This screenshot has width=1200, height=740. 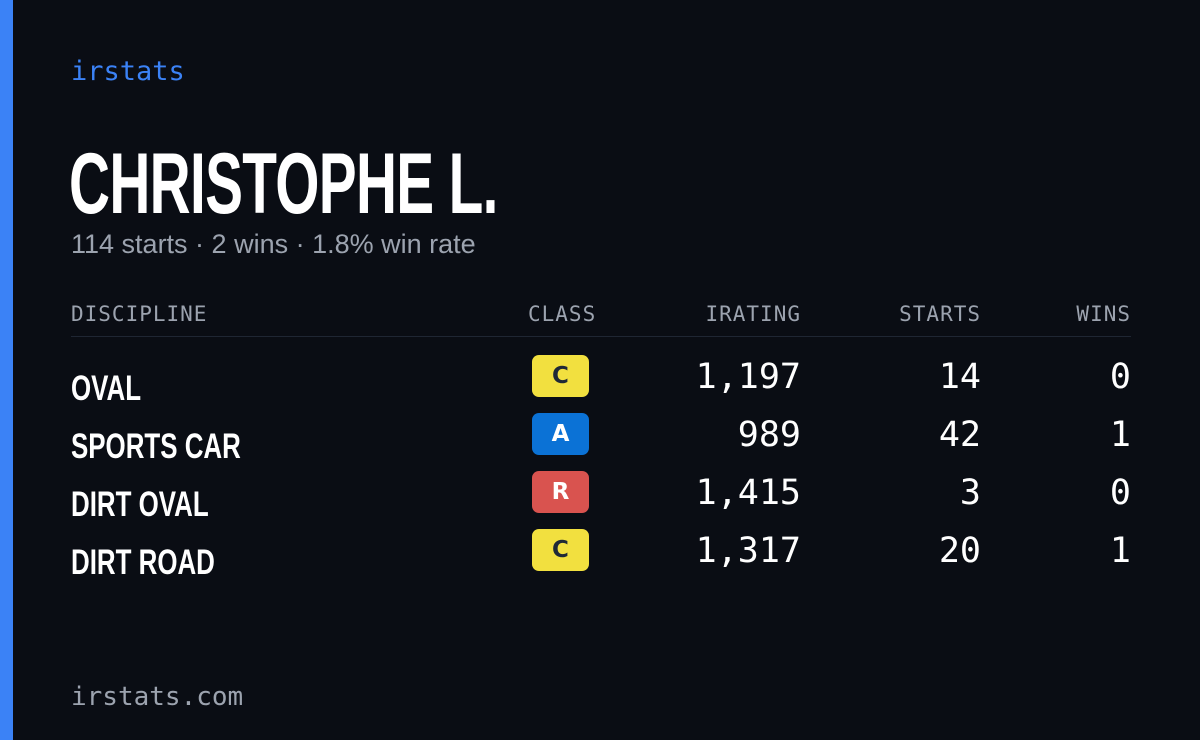 What do you see at coordinates (601, 498) in the screenshot?
I see `table-row: DIRT OVAL R 1,415 3 0` at bounding box center [601, 498].